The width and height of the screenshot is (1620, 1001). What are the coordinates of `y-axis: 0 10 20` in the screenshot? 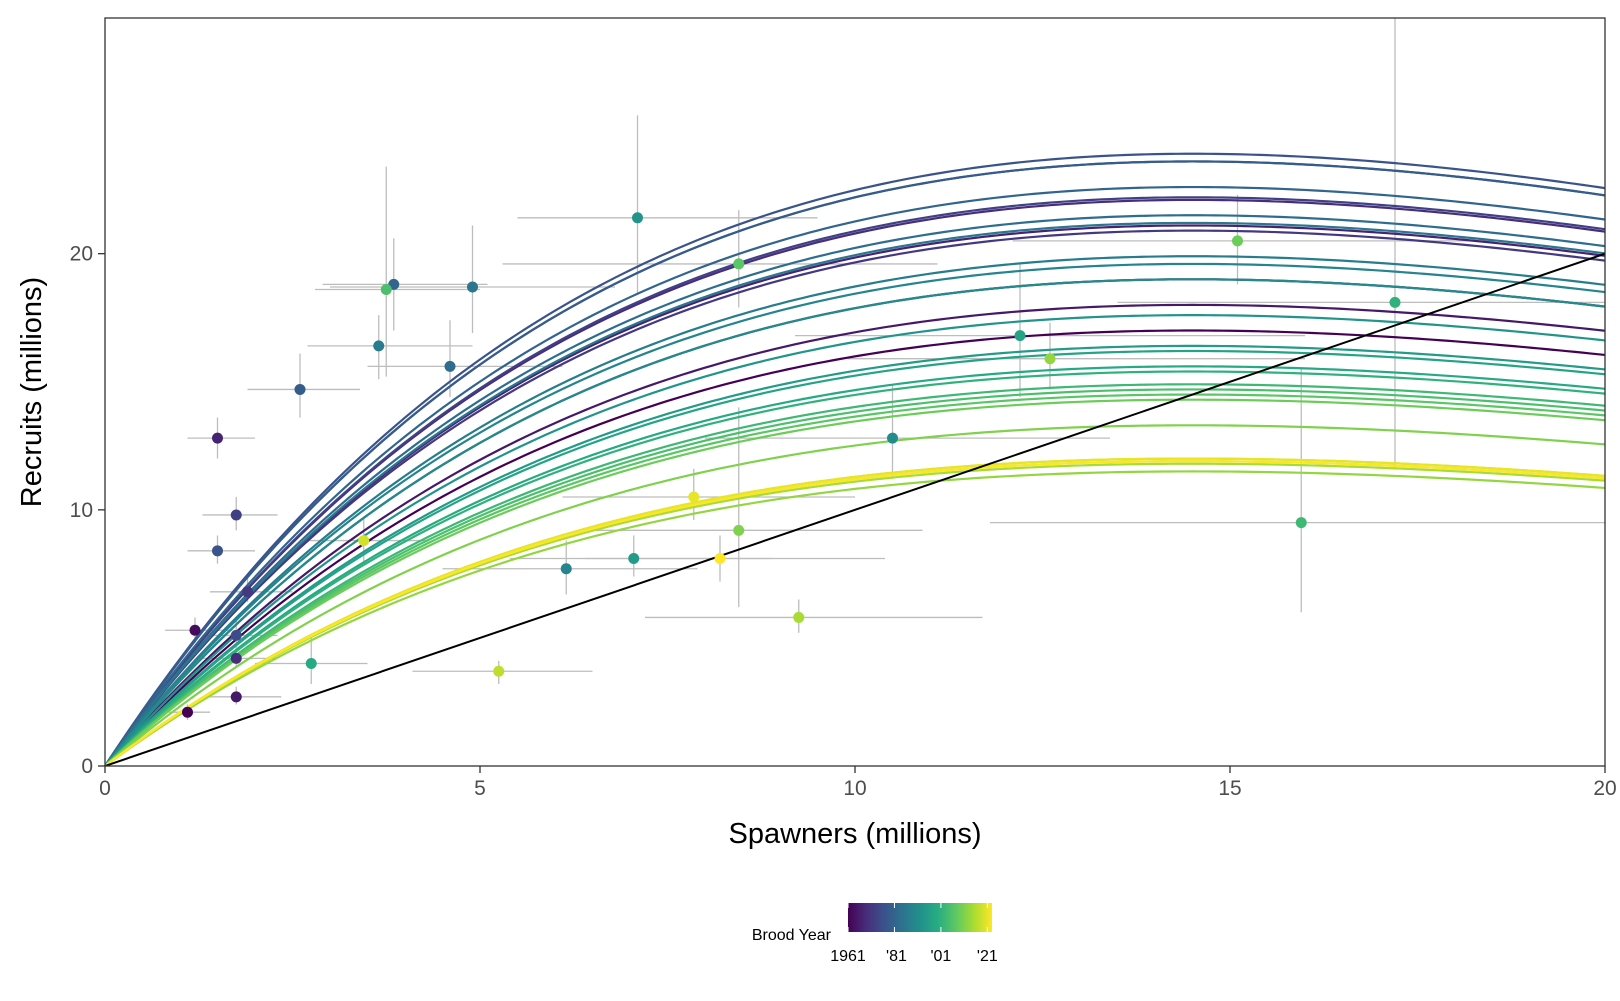 It's located at (87, 510).